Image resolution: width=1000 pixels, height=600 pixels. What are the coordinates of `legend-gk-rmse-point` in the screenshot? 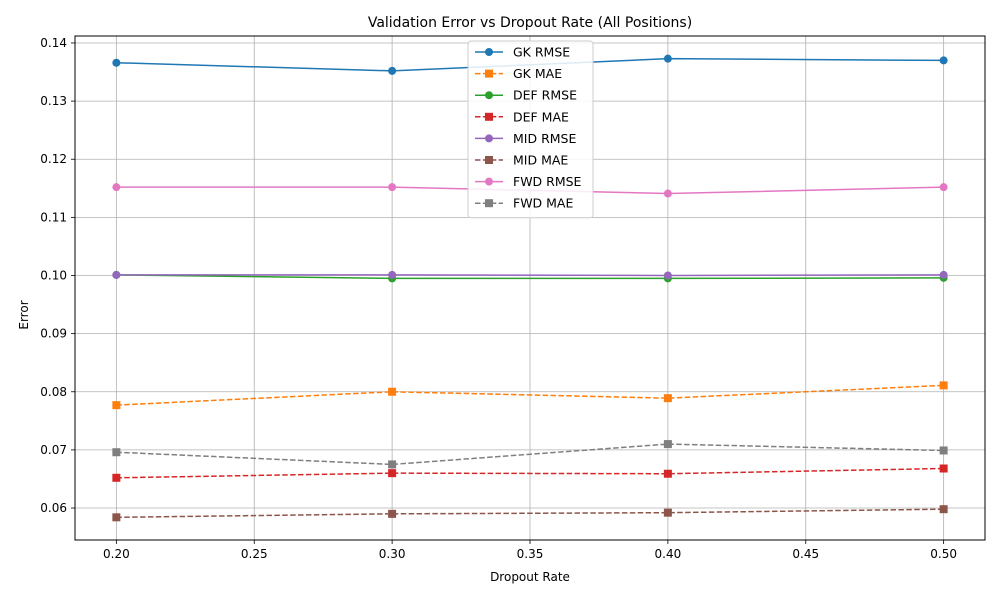 It's located at (489, 52).